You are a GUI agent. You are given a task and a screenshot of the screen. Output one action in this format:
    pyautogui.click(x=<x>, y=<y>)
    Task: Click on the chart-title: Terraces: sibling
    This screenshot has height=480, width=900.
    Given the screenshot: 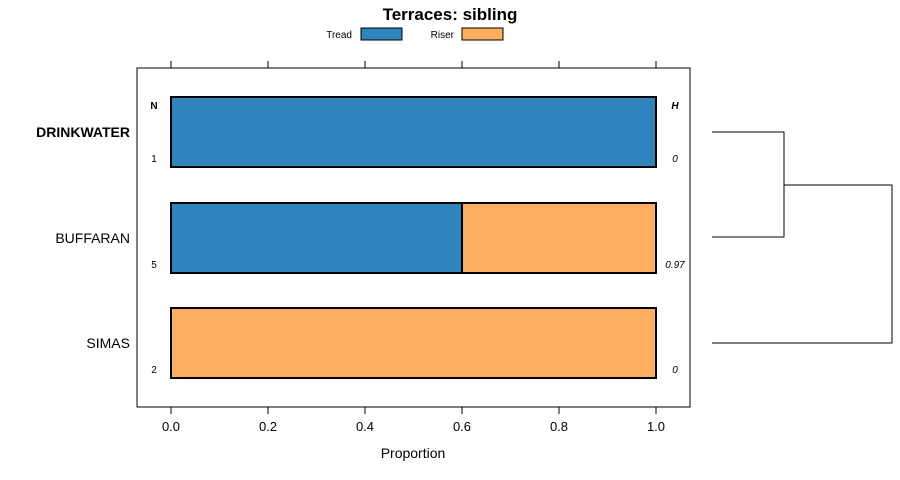 What is the action you would take?
    pyautogui.click(x=450, y=14)
    